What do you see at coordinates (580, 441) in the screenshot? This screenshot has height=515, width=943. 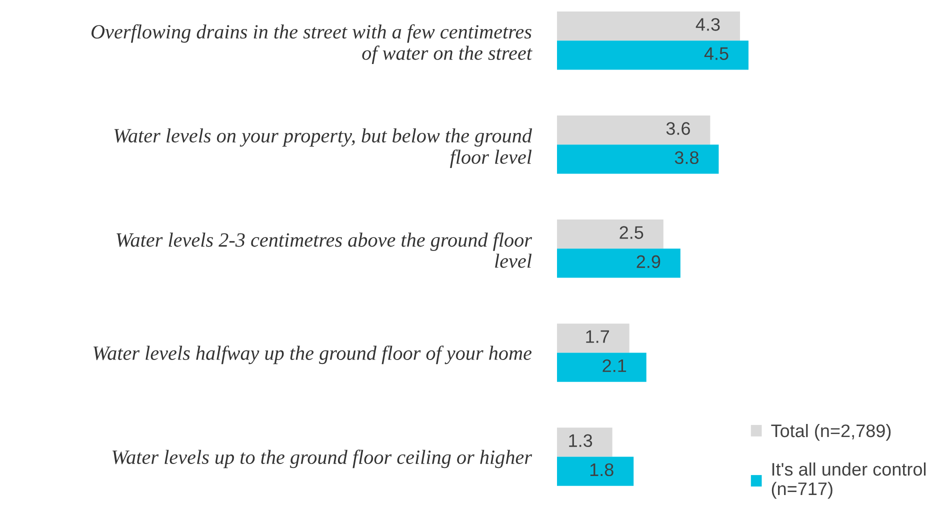 I see `data-label: 1.3` at bounding box center [580, 441].